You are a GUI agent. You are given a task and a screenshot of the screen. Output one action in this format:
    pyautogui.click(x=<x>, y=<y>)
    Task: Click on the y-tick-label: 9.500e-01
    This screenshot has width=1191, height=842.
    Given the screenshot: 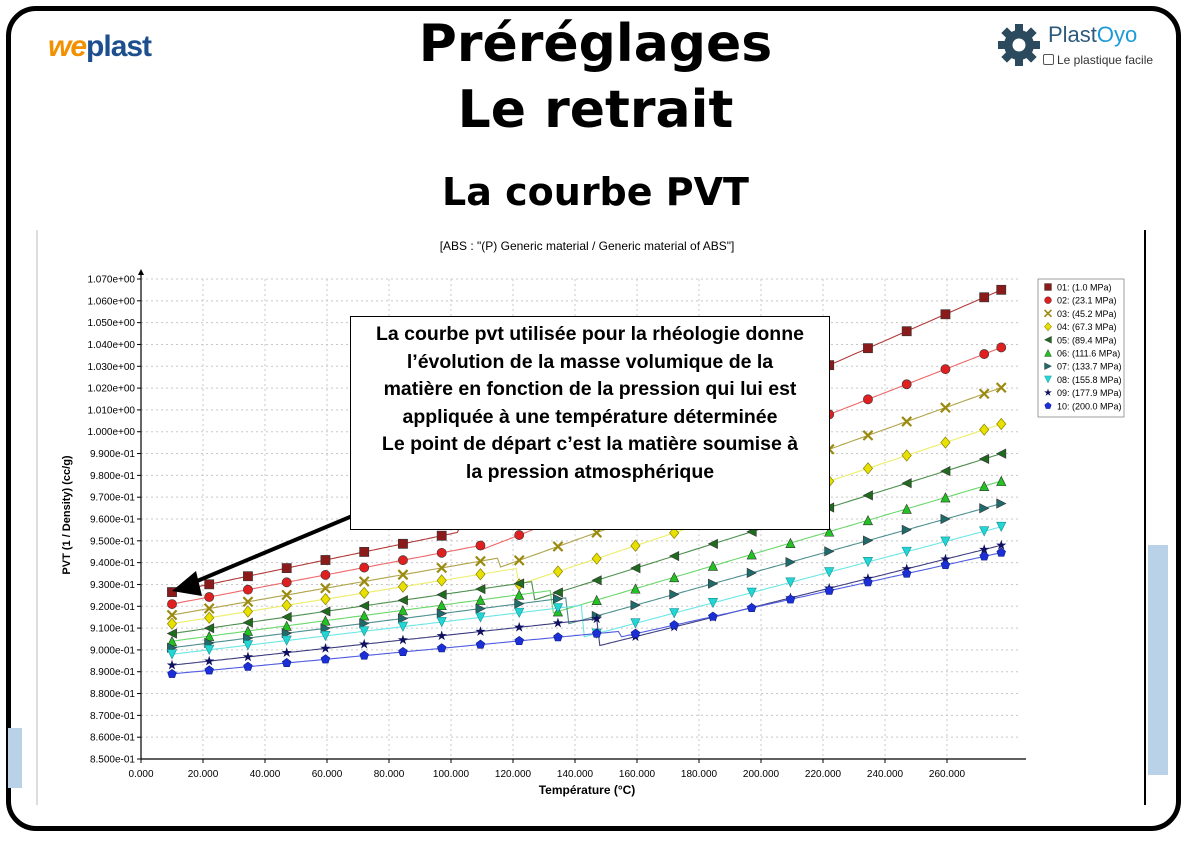 What is the action you would take?
    pyautogui.click(x=112, y=541)
    